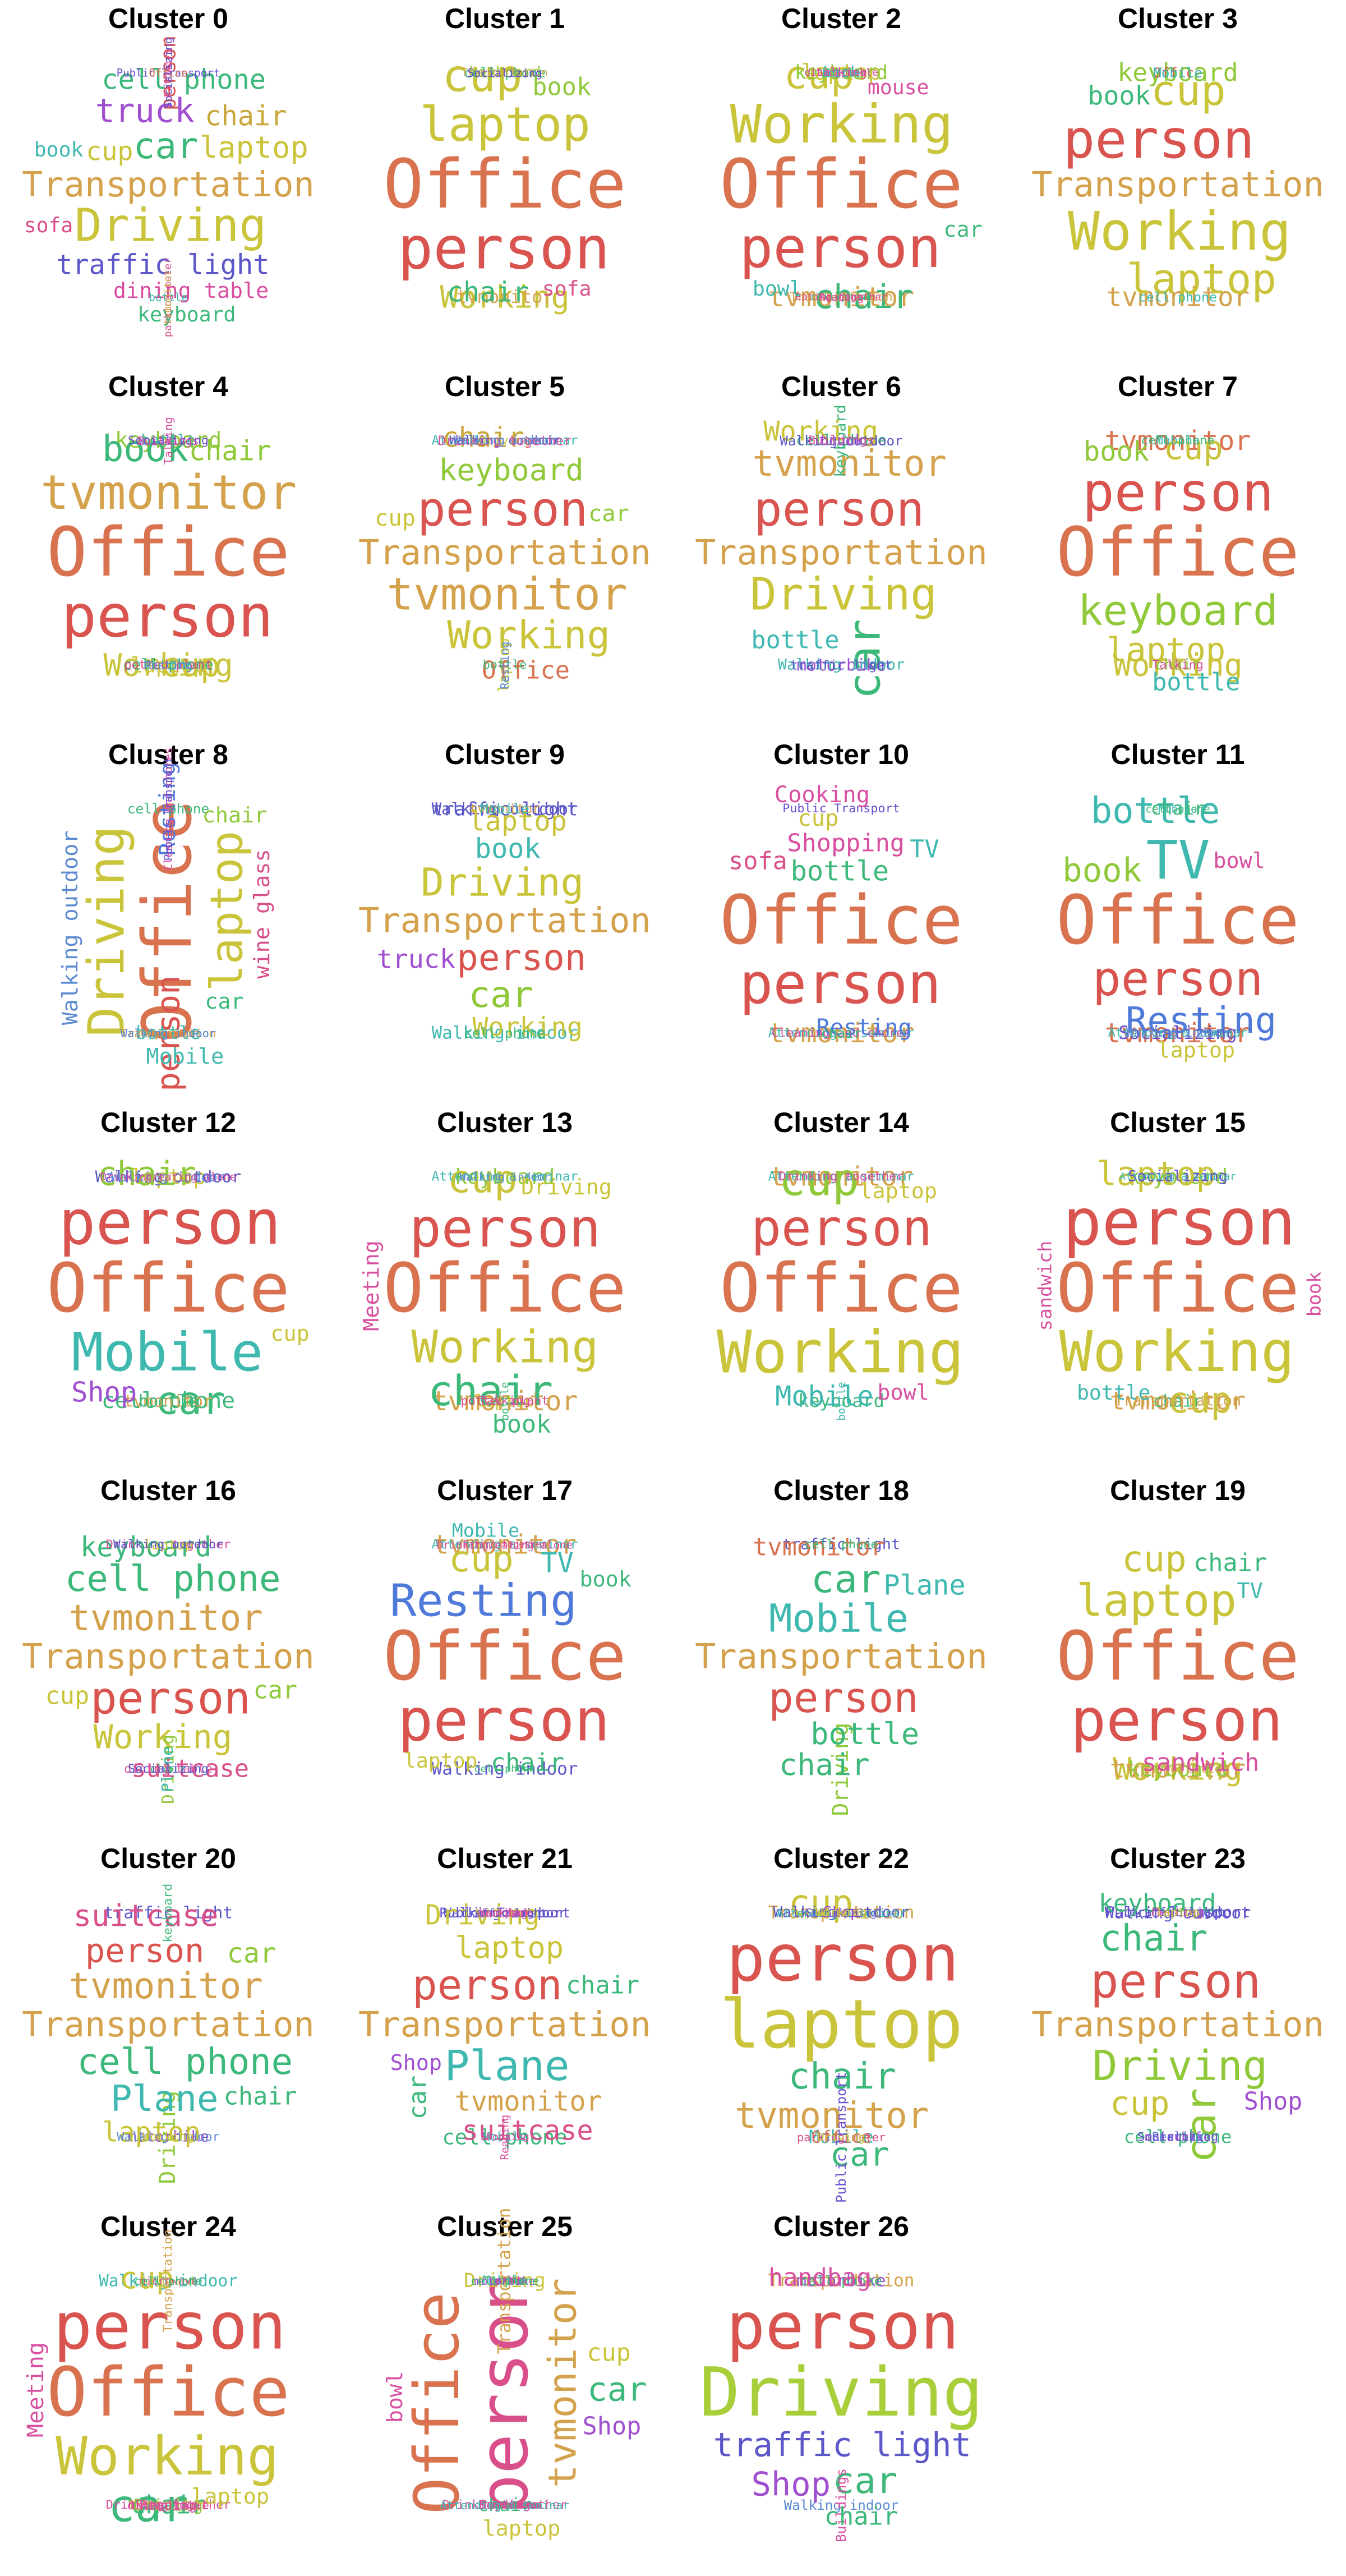 Image resolution: width=1346 pixels, height=2576 pixels. Describe the element at coordinates (507, 2065) in the screenshot. I see `cloud-word: Plane` at that location.